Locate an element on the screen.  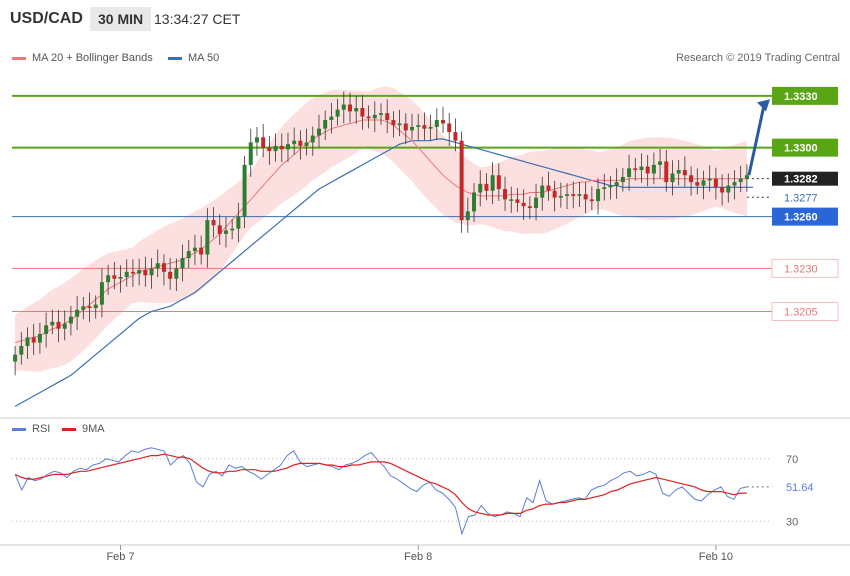
copyright-text: Research © 2019 Trading Central is located at coordinates (757, 58).